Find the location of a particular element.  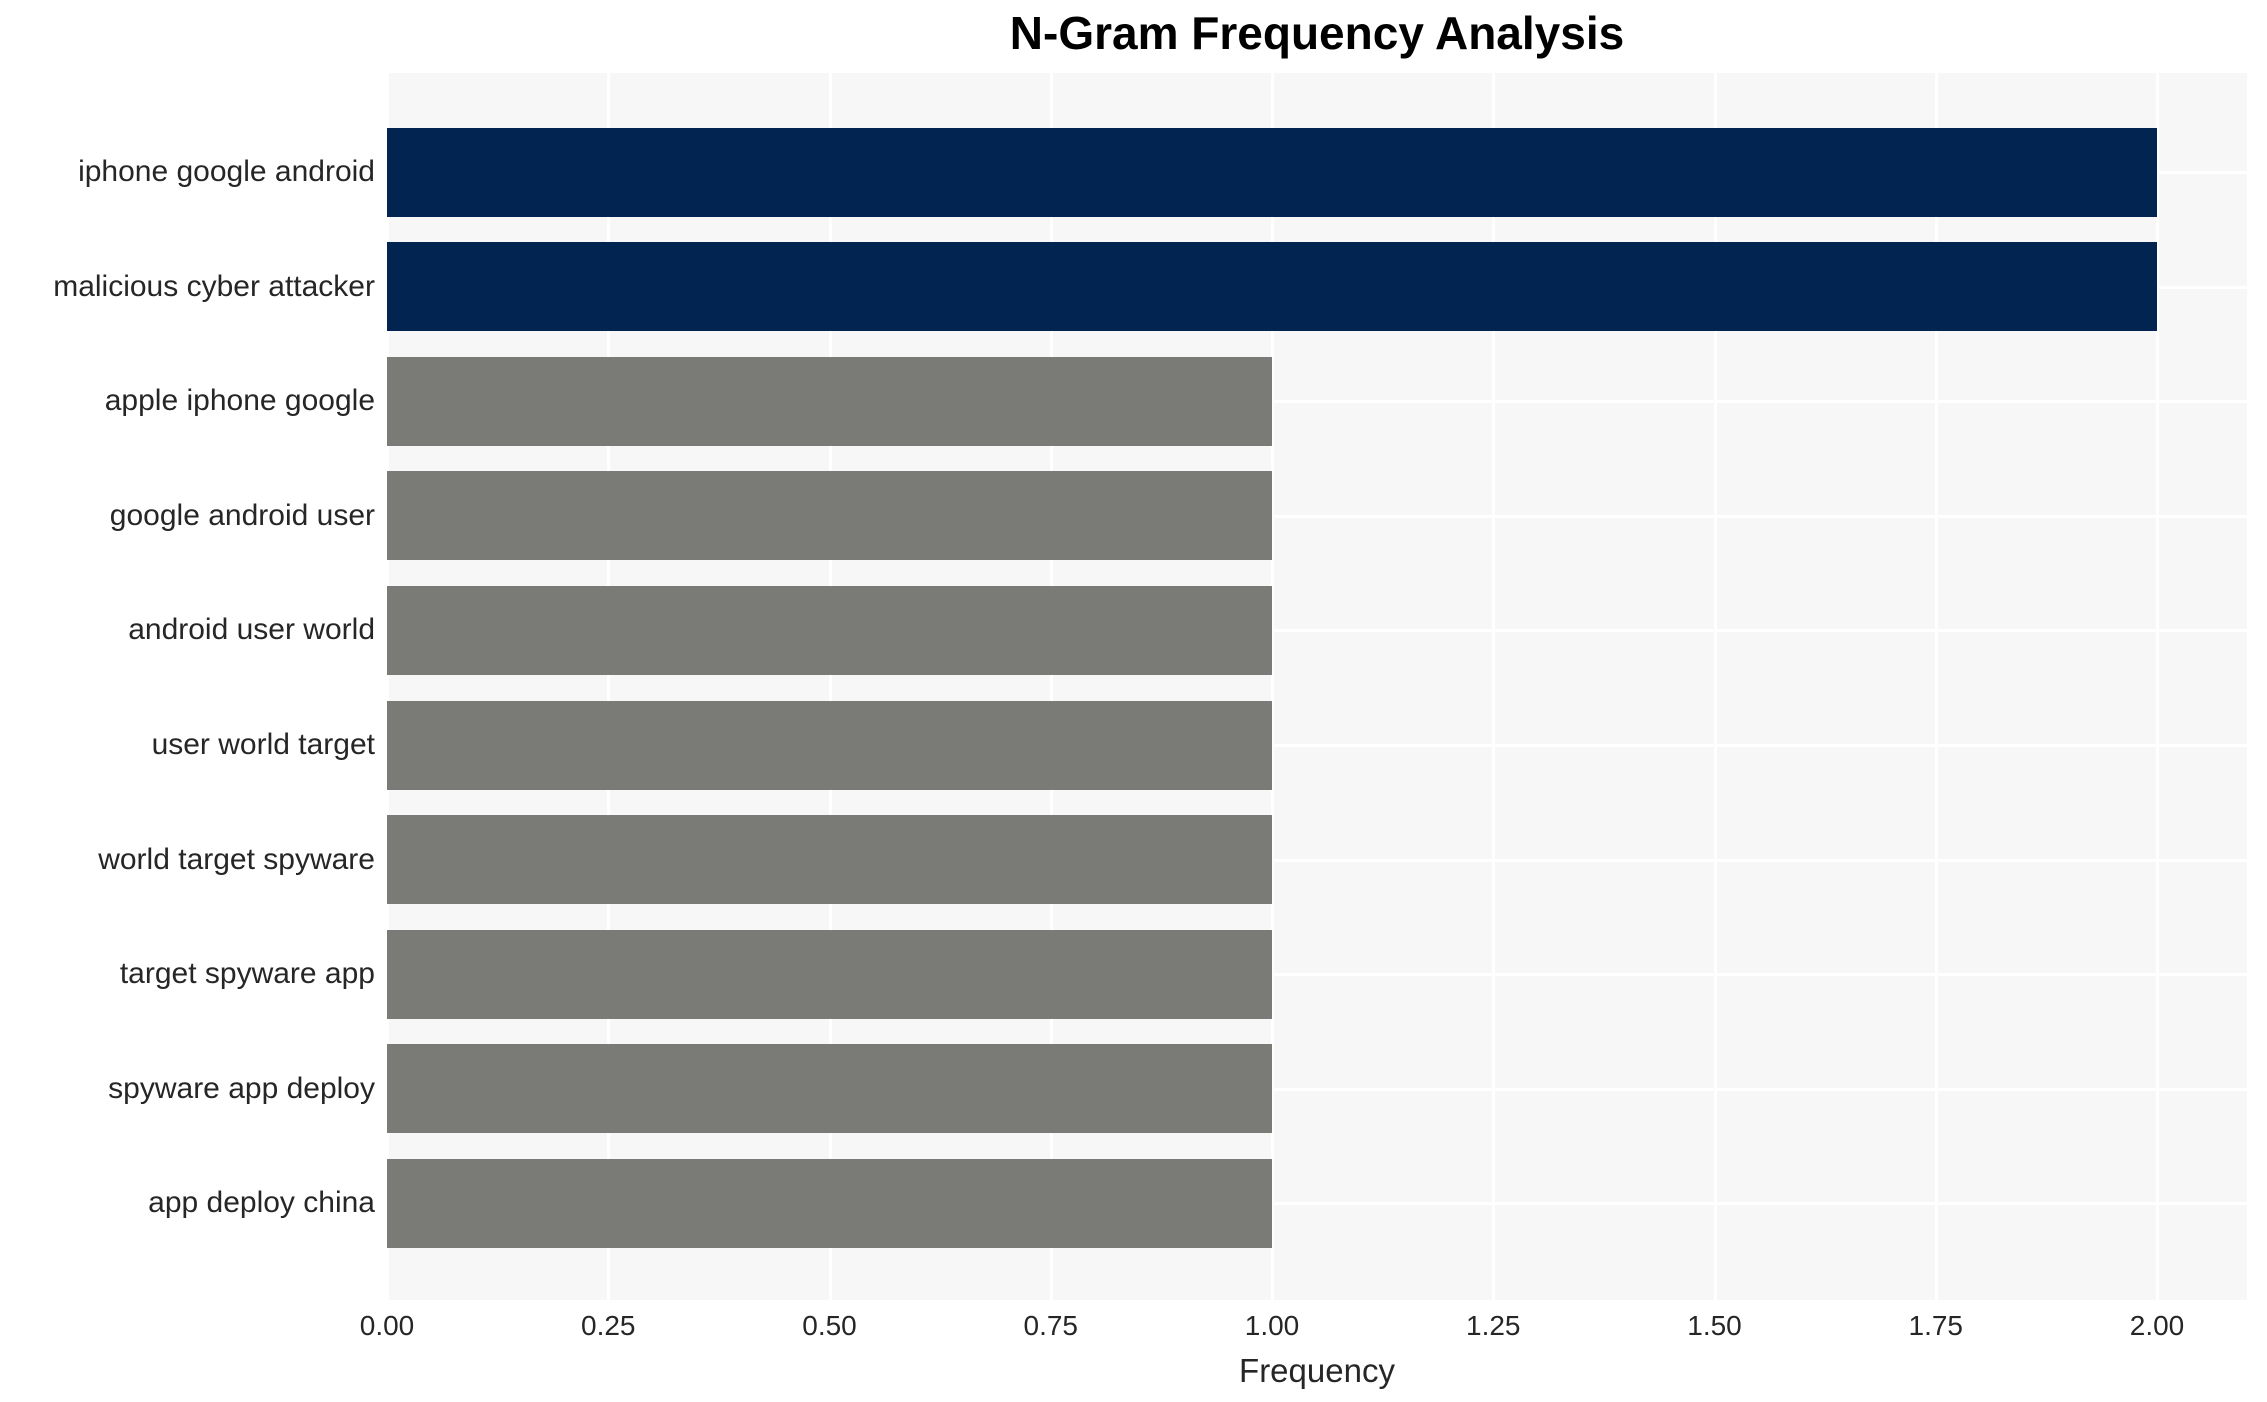

x-tick-label-1.50: 1.50 is located at coordinates (1714, 1325).